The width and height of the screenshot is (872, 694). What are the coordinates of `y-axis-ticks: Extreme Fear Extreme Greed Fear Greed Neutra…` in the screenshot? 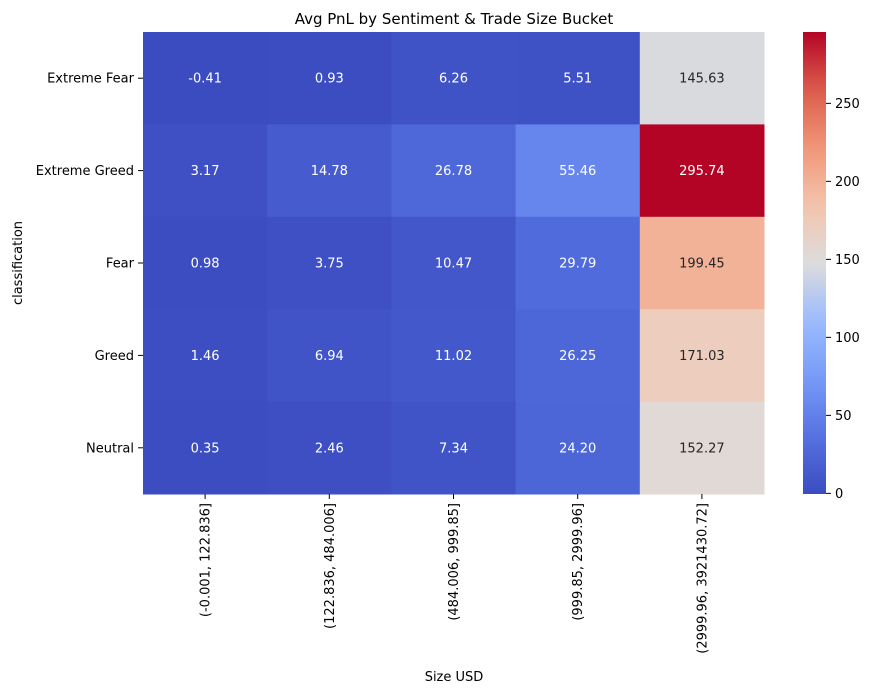 It's located at (89, 264).